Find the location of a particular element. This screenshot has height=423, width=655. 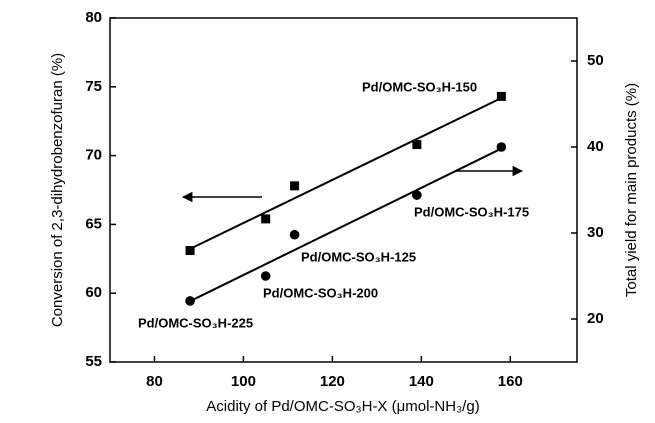

annotation: Pd/OMC-SO₃H-150 is located at coordinates (419, 86).